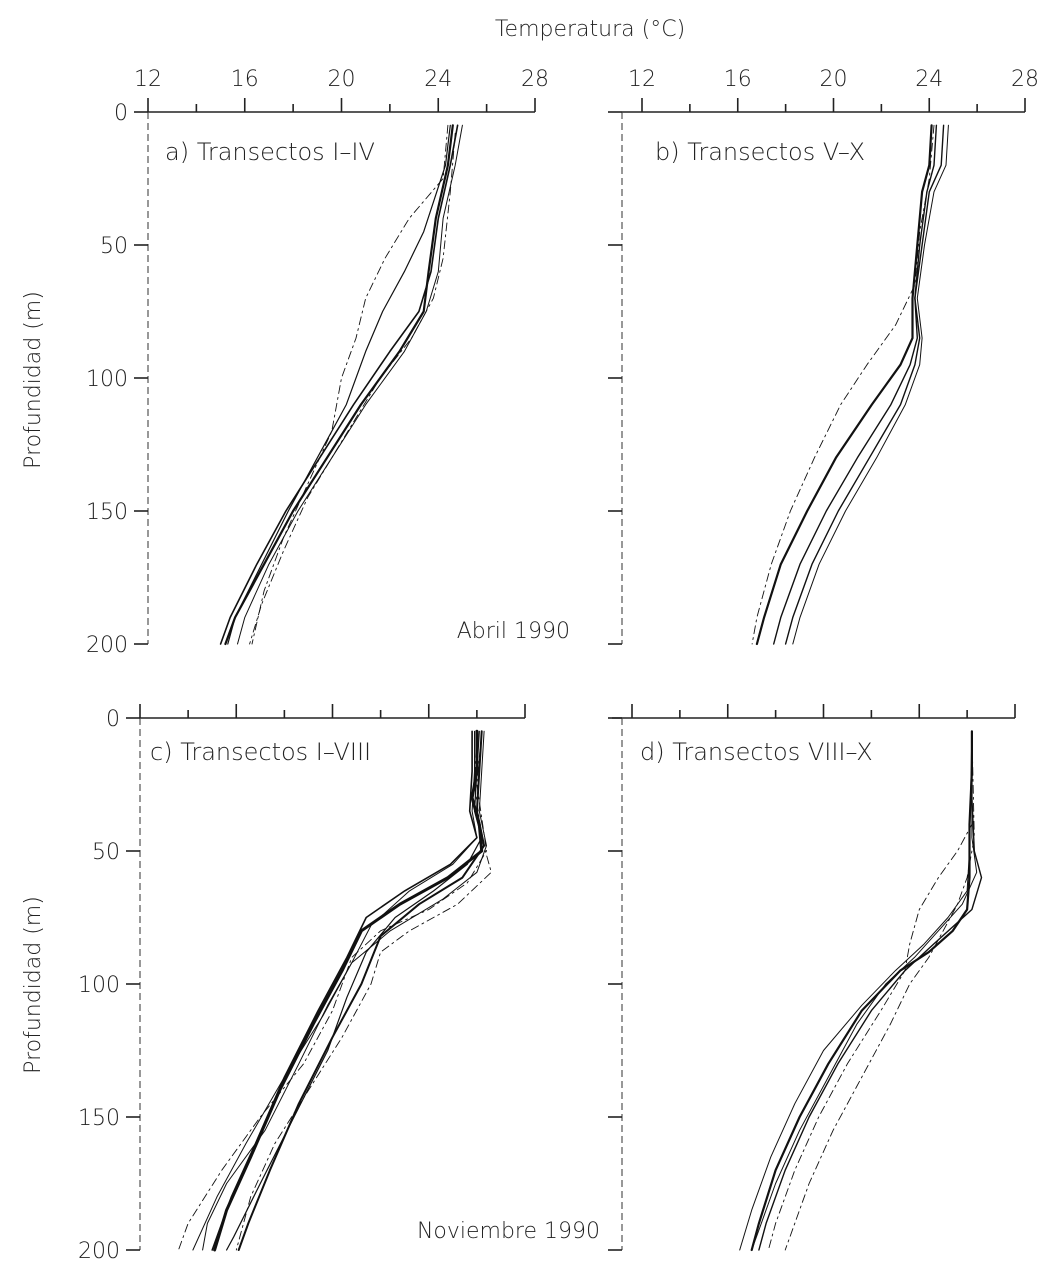 The width and height of the screenshot is (1041, 1265). Describe the element at coordinates (270, 152) in the screenshot. I see `panel-title: a) Transectos I–IV` at that location.